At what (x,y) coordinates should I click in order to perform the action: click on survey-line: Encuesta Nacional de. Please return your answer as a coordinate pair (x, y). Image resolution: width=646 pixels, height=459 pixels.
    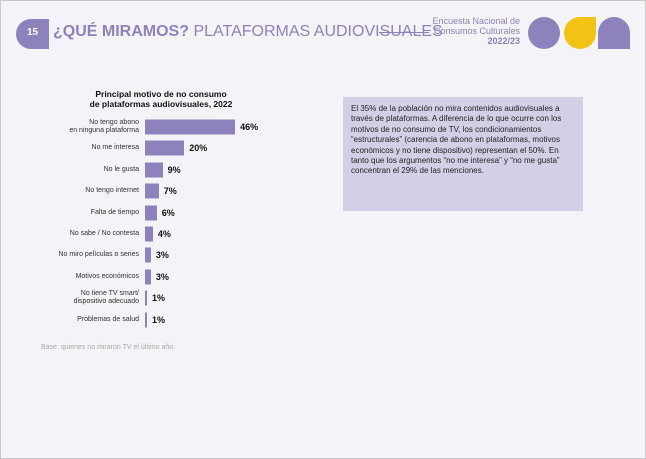
    Looking at the image, I should click on (476, 21).